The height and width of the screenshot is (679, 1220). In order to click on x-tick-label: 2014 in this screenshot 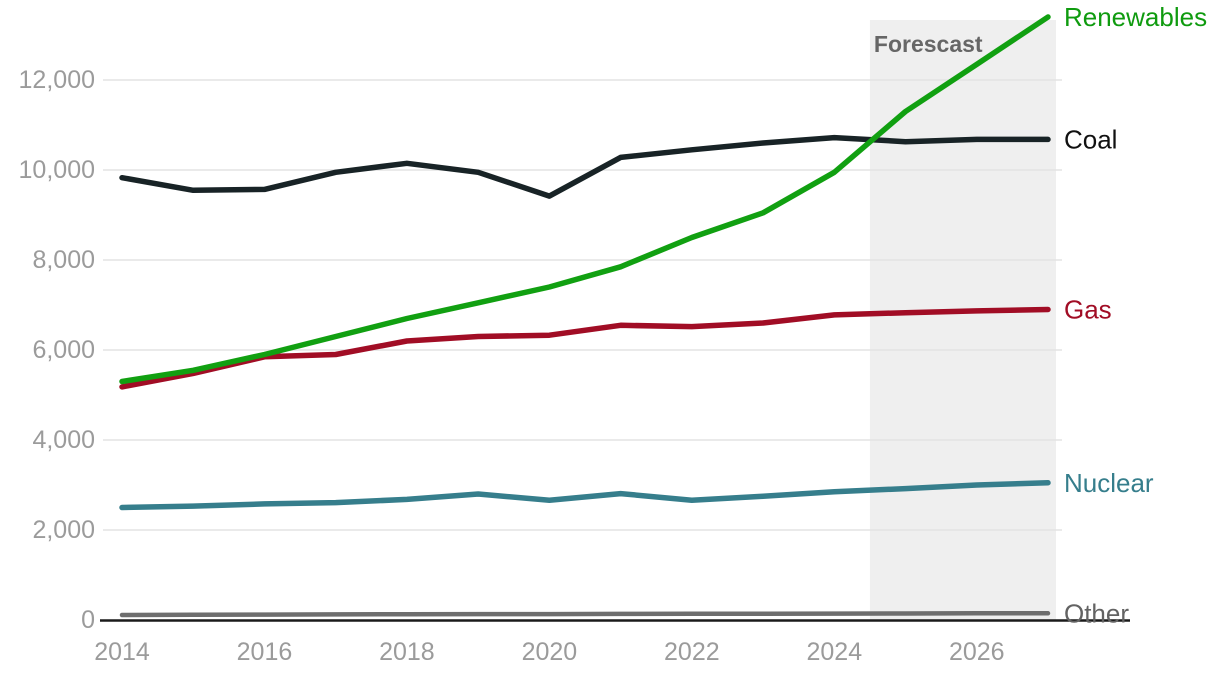, I will do `click(122, 652)`.